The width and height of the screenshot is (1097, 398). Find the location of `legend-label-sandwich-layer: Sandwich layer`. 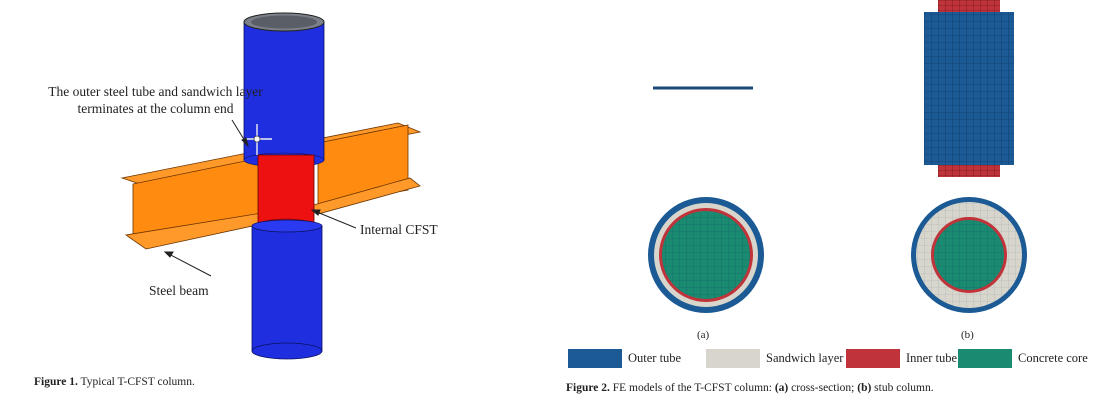

legend-label-sandwich-layer: Sandwich layer is located at coordinates (805, 358).